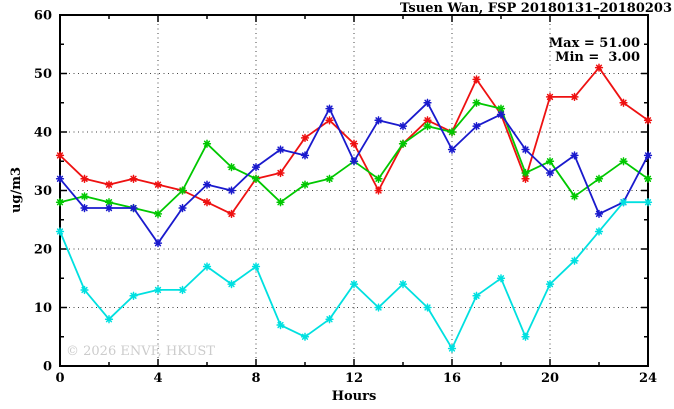  What do you see at coordinates (501, 114) in the screenshot?
I see `marker-blue-h18` at bounding box center [501, 114].